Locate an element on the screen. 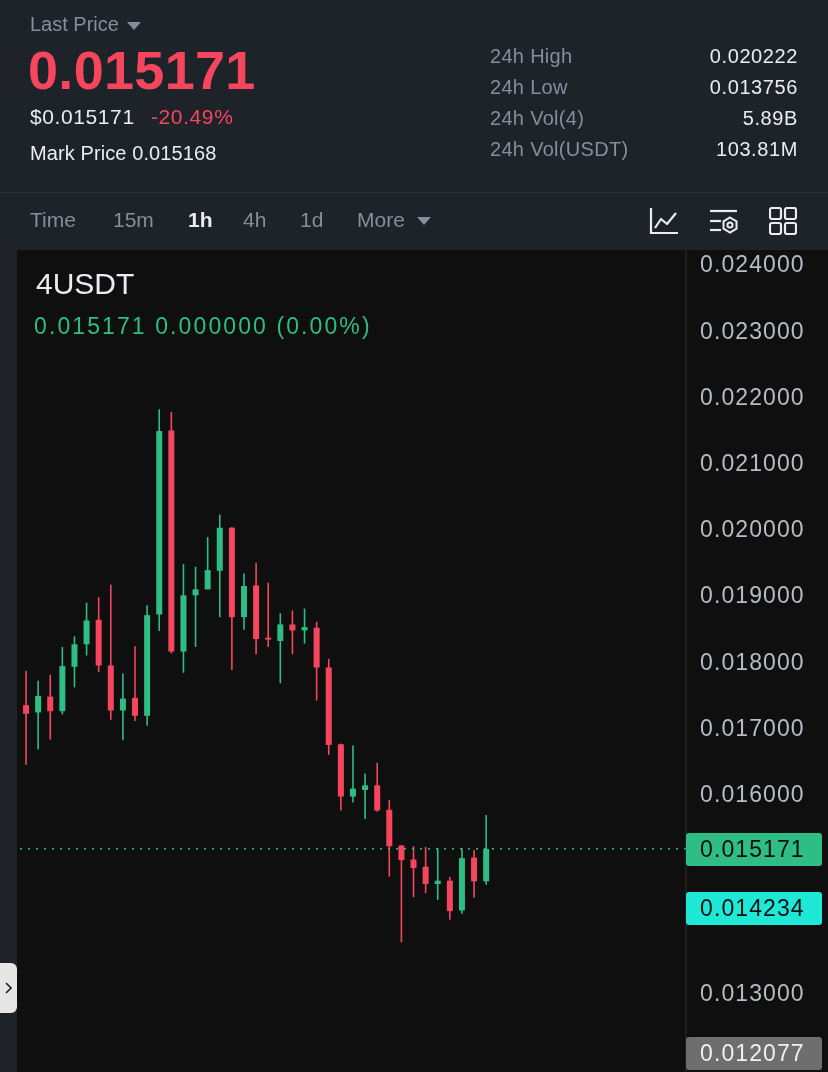  text: 0.015171 is located at coordinates (142, 70).